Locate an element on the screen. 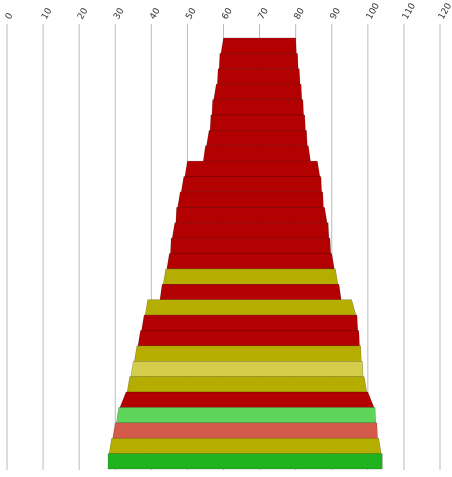  x-tick-label: 80 is located at coordinates (300, 13).